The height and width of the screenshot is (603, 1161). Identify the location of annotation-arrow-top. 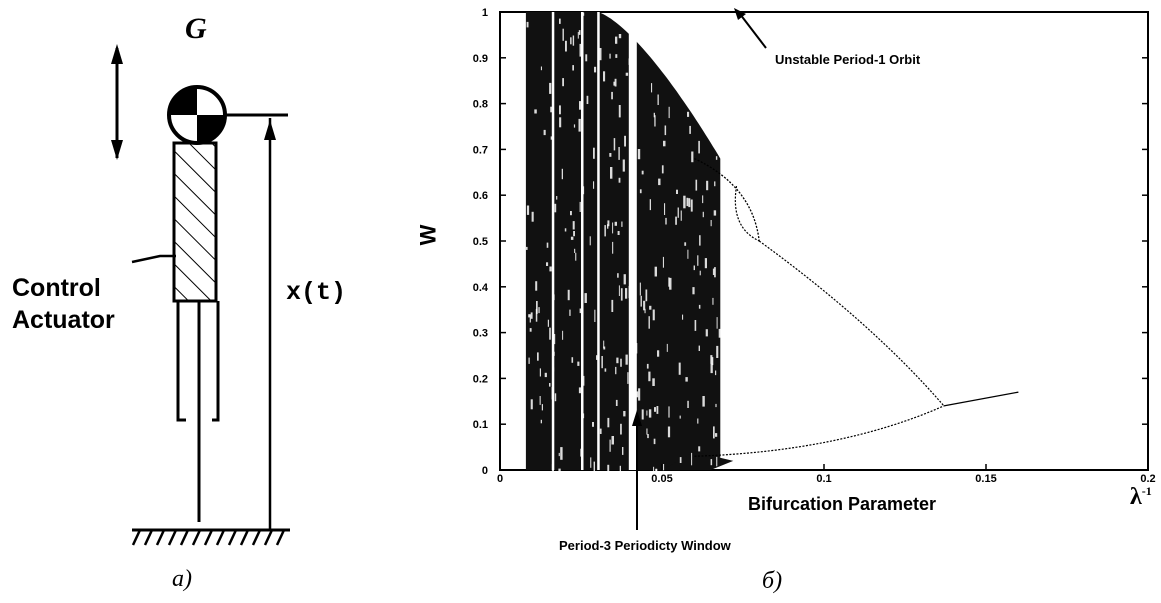
(750, 28).